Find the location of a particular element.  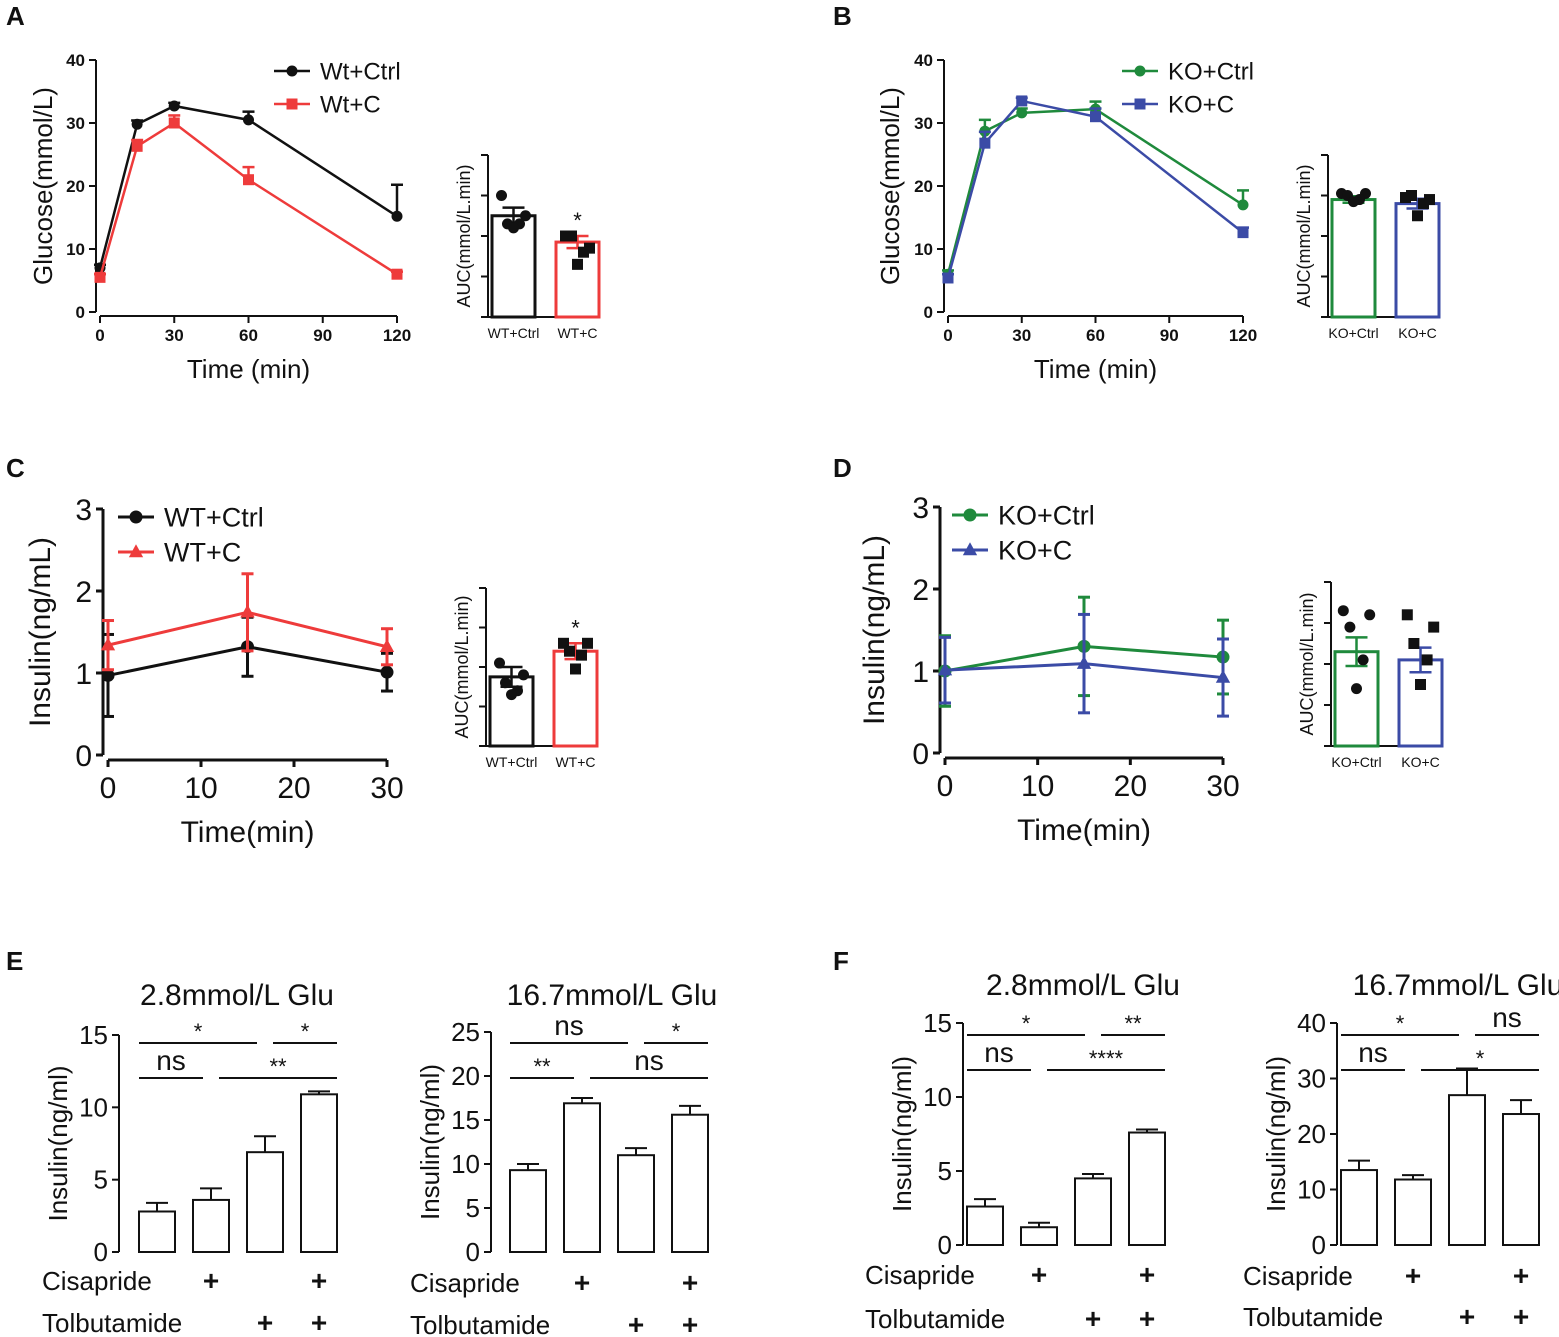

x-tick-label: 60 is located at coordinates (1095, 335).